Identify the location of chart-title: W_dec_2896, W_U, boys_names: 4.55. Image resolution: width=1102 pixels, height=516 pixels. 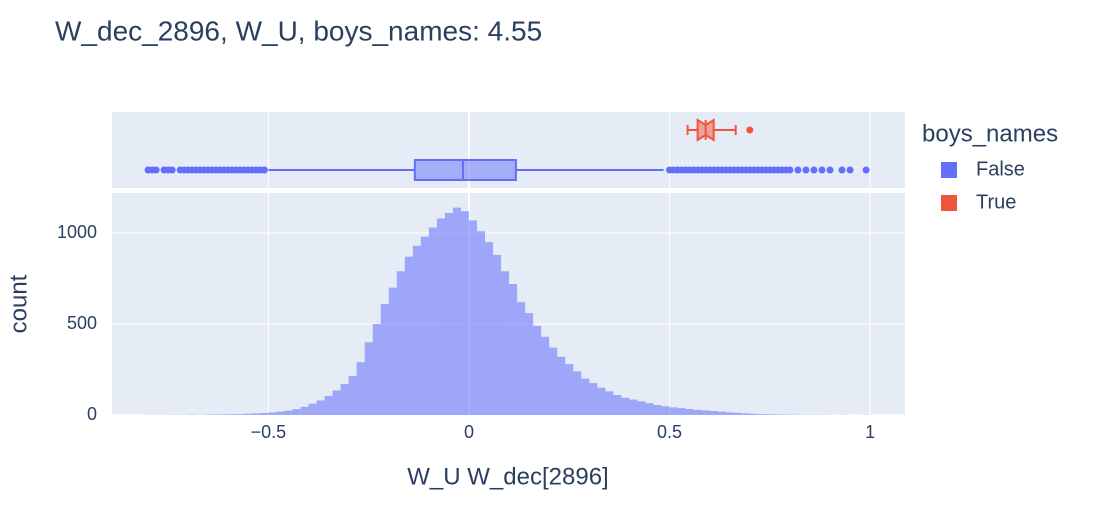
(298, 30).